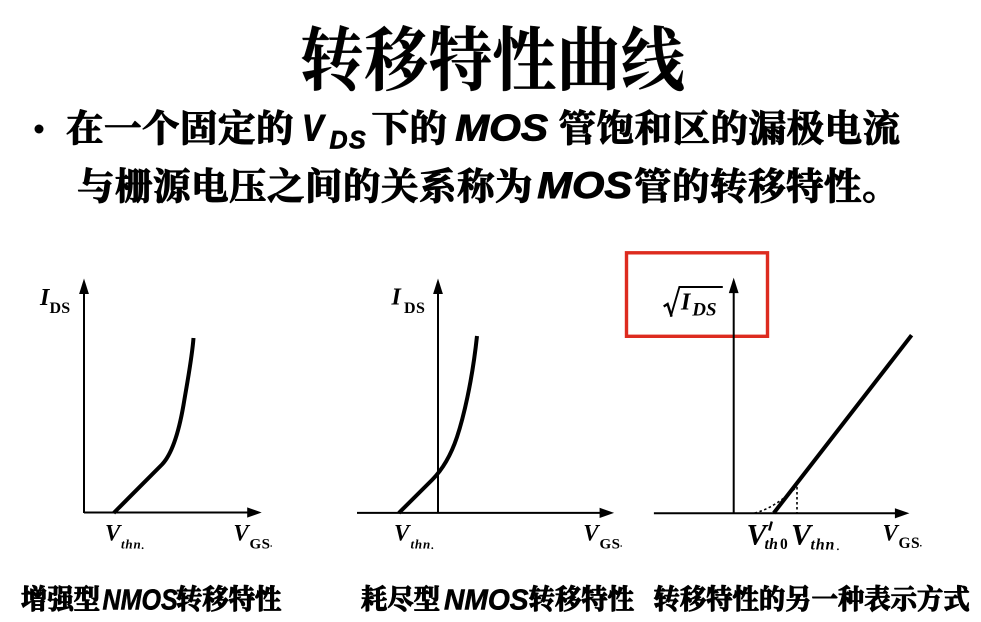 The height and width of the screenshot is (622, 981). Describe the element at coordinates (771, 544) in the screenshot. I see `svg-text: th` at that location.